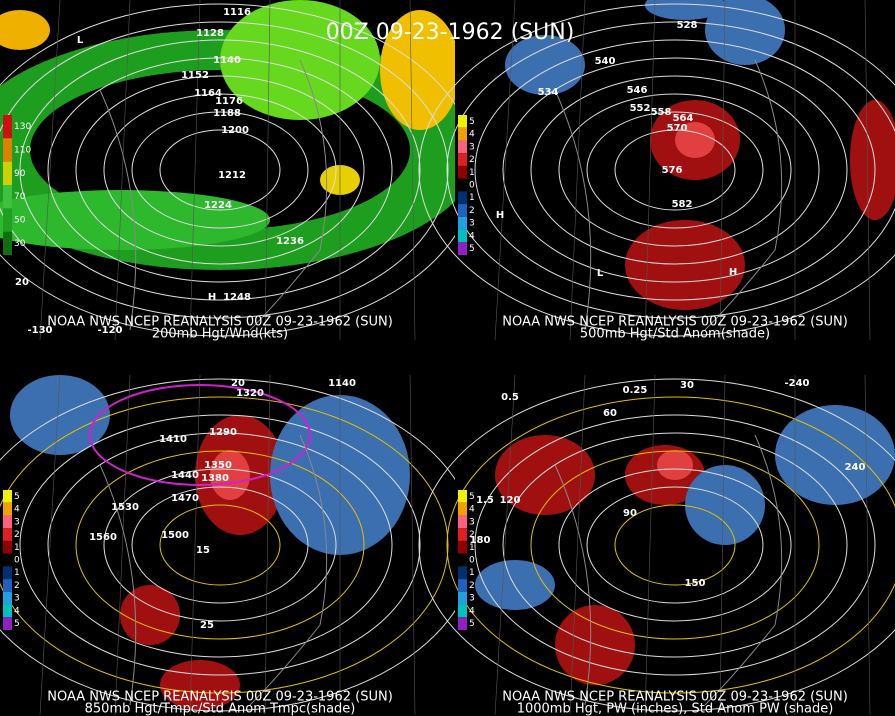 The height and width of the screenshot is (716, 895). I want to click on contour-label: 180, so click(480, 540).